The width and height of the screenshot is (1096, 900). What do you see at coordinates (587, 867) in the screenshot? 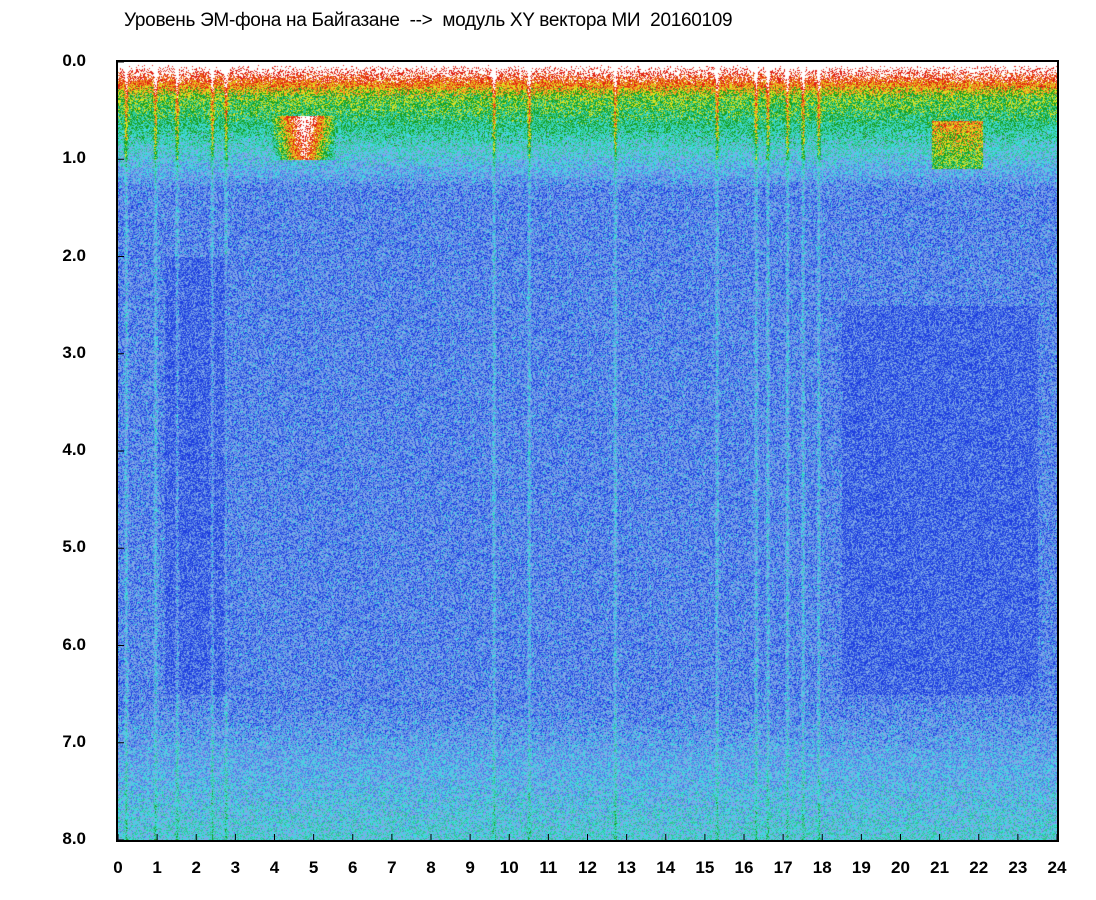
I see `x-tick-label: 12` at bounding box center [587, 867].